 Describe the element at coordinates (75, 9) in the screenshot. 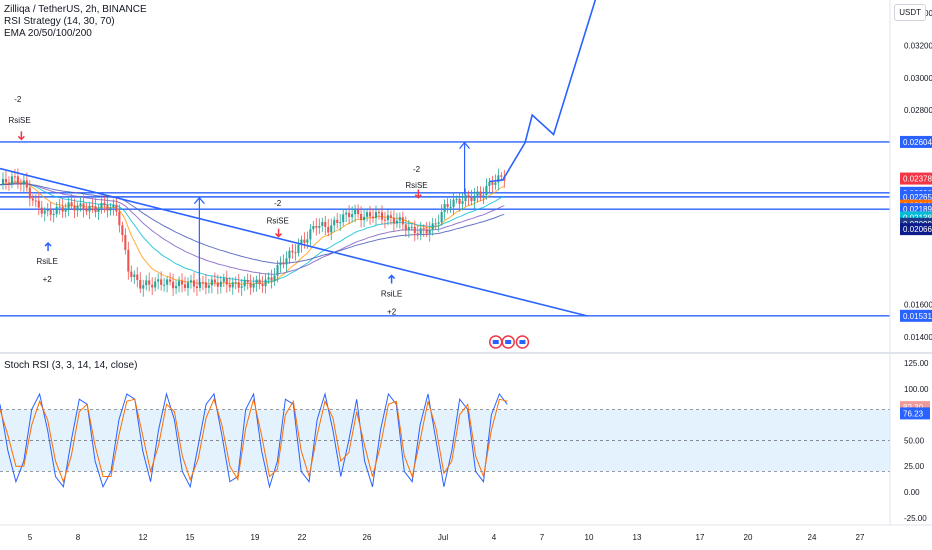

I see `symbol-title: Zilliqa / TetherUS, 2h, BINANCE` at that location.